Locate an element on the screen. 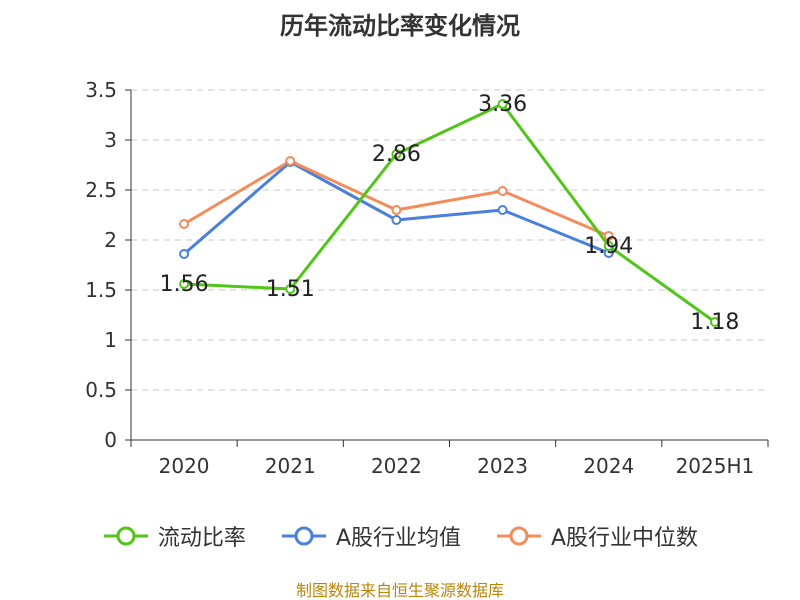  data-label: 3.36 is located at coordinates (502, 104).